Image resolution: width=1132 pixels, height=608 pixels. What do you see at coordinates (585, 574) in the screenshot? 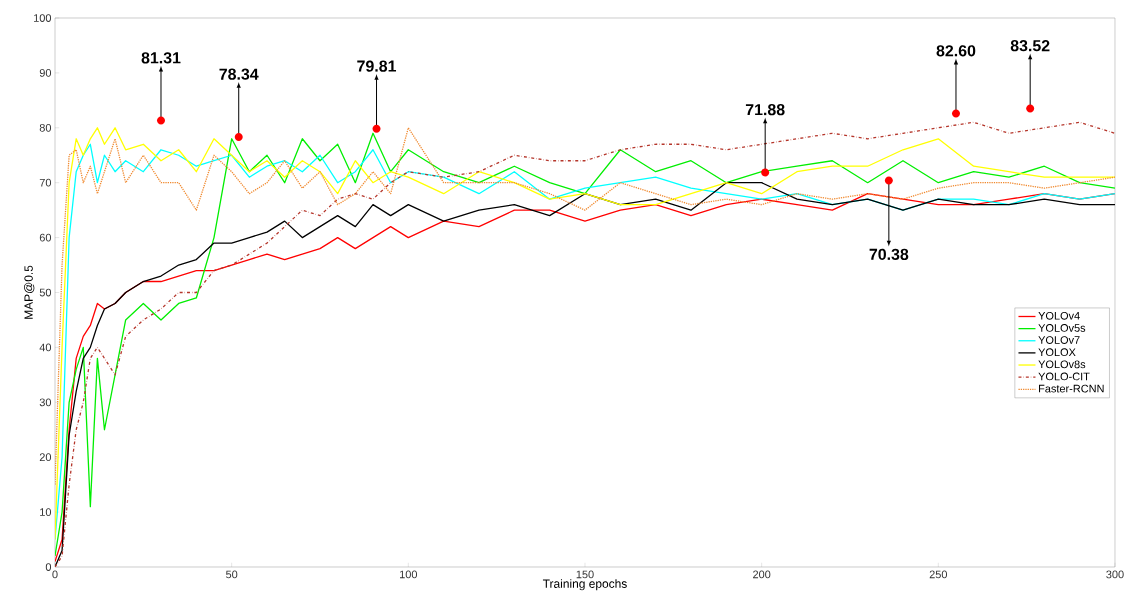
I see `x-tick-label: 150` at bounding box center [585, 574].